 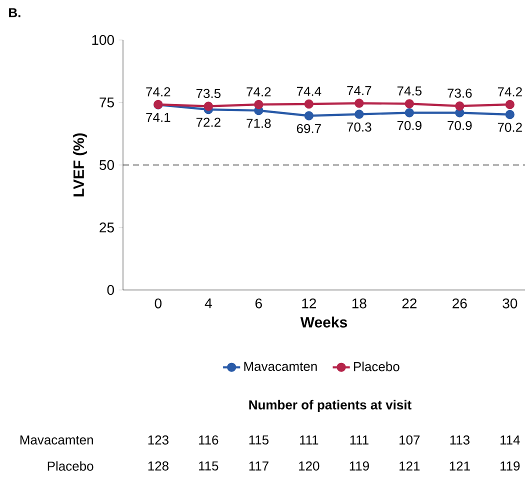 What do you see at coordinates (208, 440) in the screenshot?
I see `text: 116` at bounding box center [208, 440].